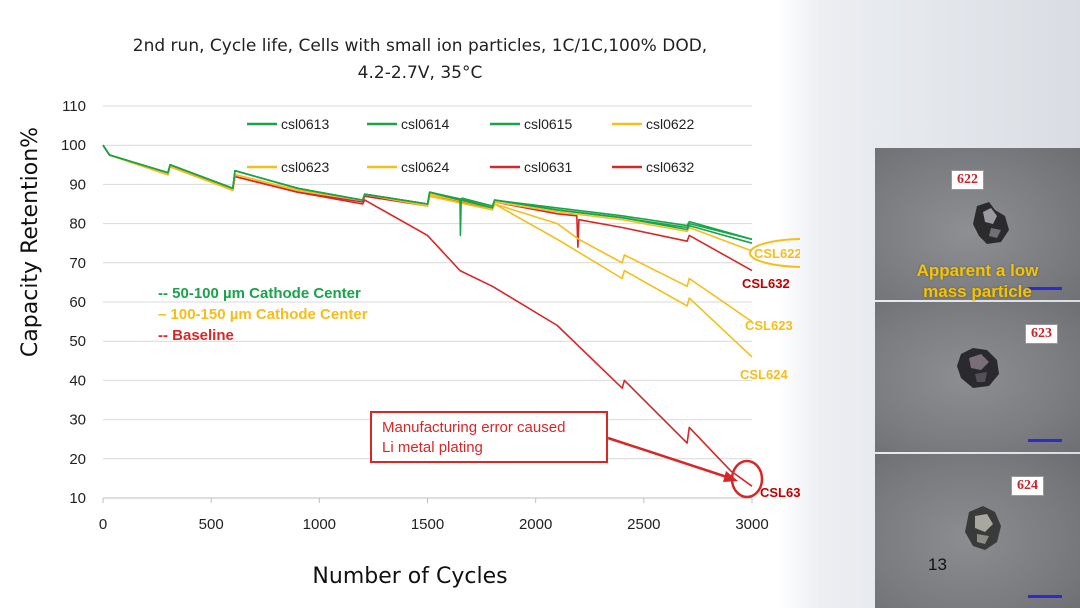 Image resolution: width=1080 pixels, height=608 pixels. What do you see at coordinates (730, 476) in the screenshot?
I see `error-arrowhead` at bounding box center [730, 476].